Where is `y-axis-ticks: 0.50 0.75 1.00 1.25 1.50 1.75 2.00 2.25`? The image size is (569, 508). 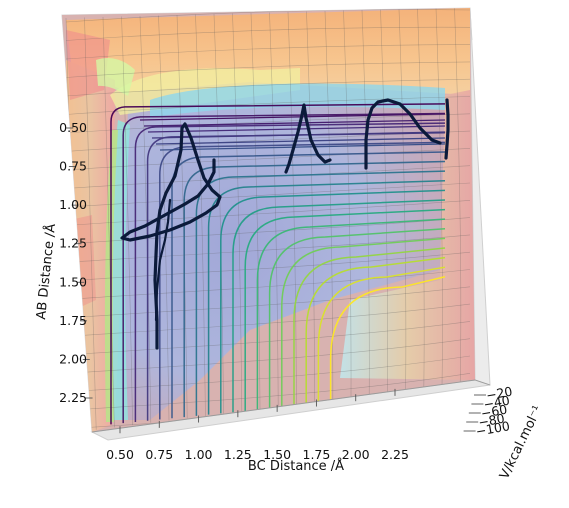
y-axis-ticks: 0.50 0.75 1.00 1.25 1.50 1.75 2.00 2.25 is located at coordinates (76, 262).